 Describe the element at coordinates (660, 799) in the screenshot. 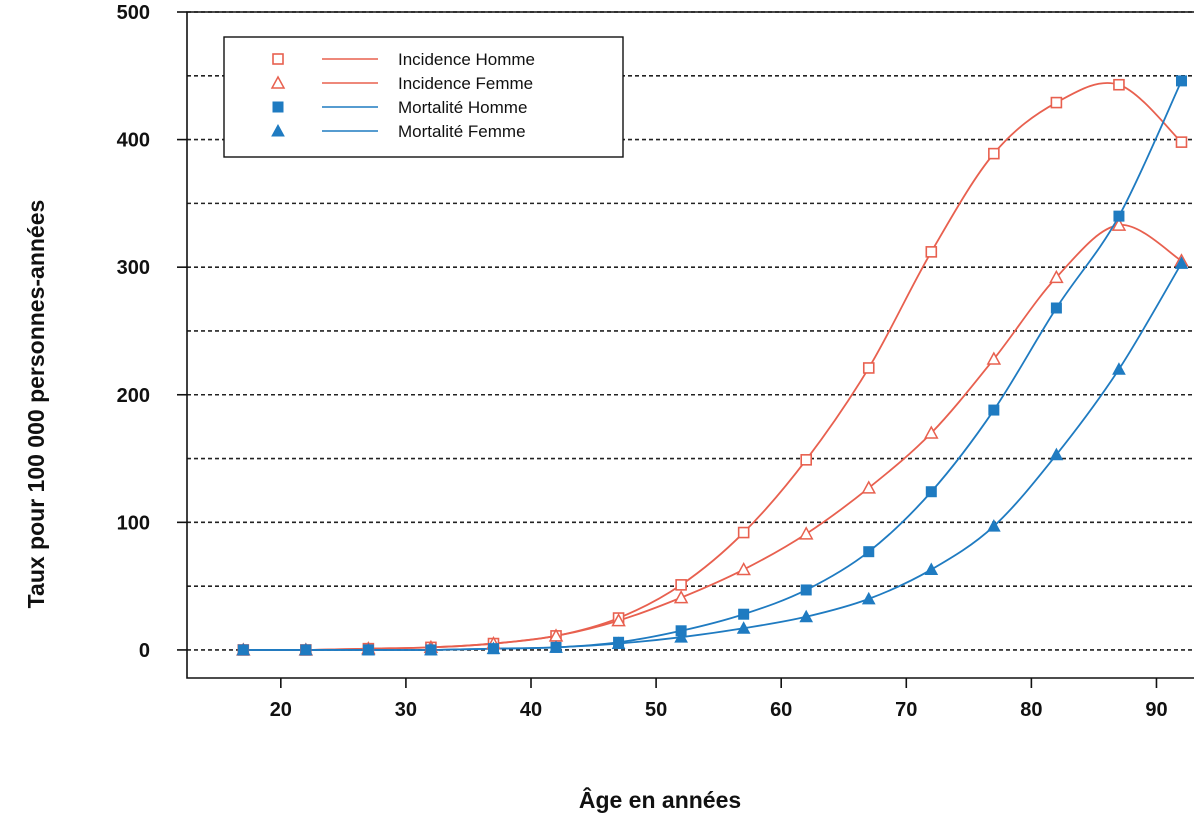

I see `x-axis-label: Âge en années` at that location.